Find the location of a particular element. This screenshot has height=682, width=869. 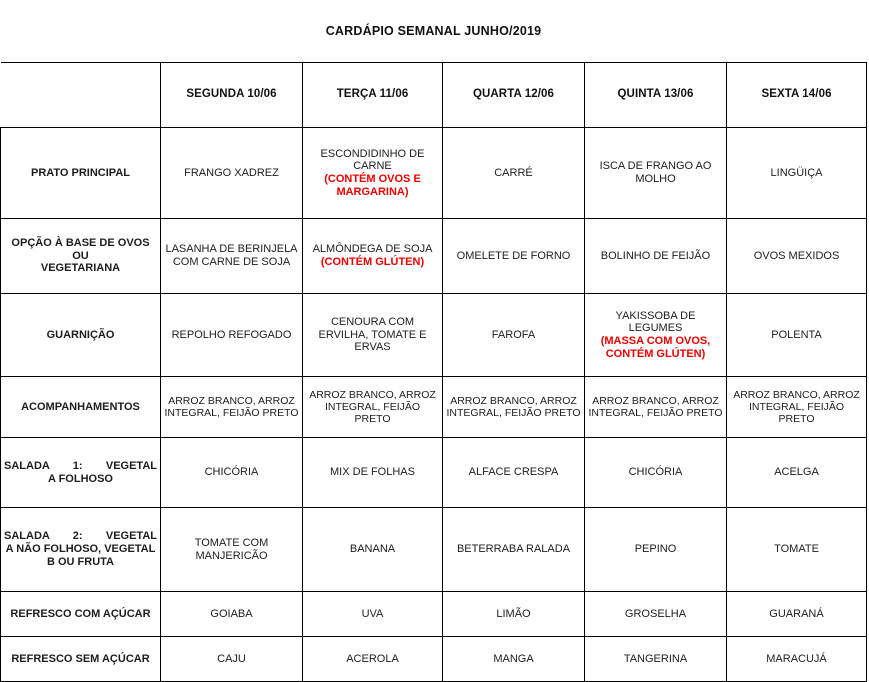

menu-item-text: ALFACE CRESPA is located at coordinates (513, 472).